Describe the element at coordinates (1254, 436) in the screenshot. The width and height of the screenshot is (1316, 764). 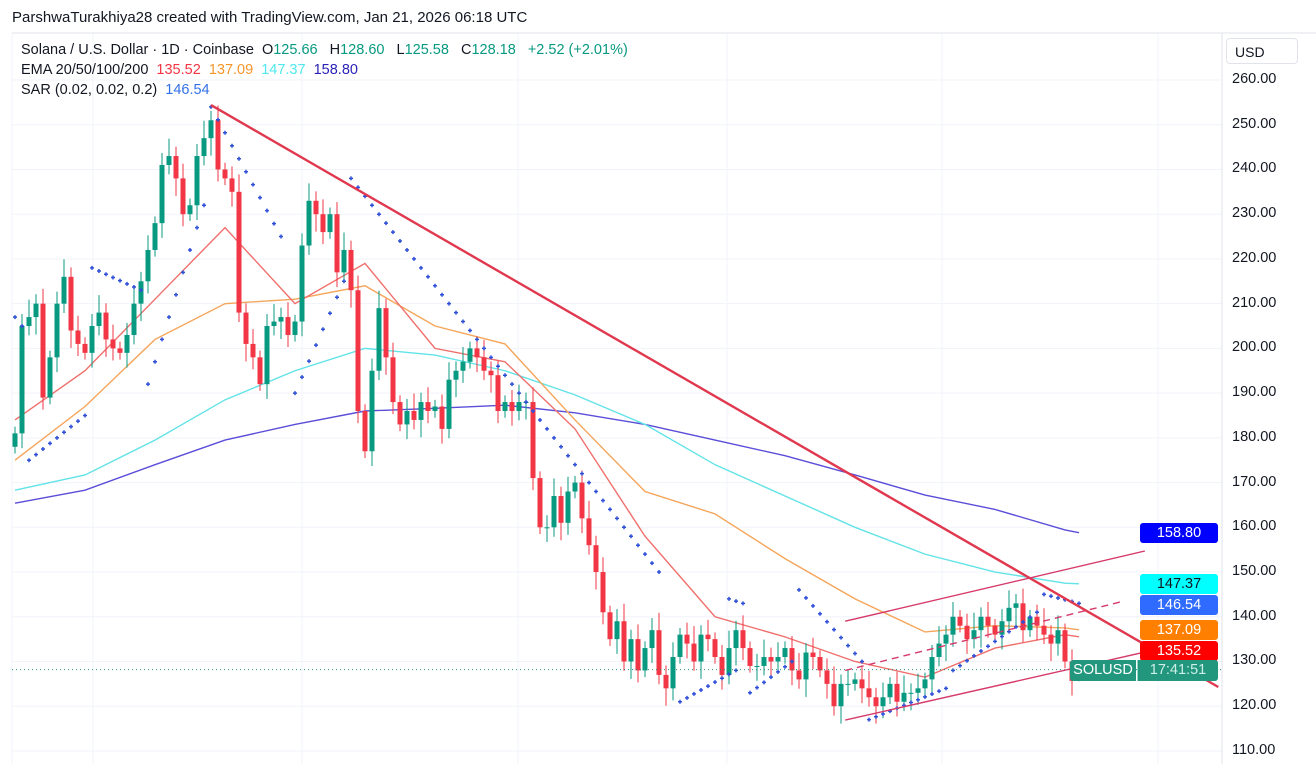
I see `price-tick: 180.00` at that location.